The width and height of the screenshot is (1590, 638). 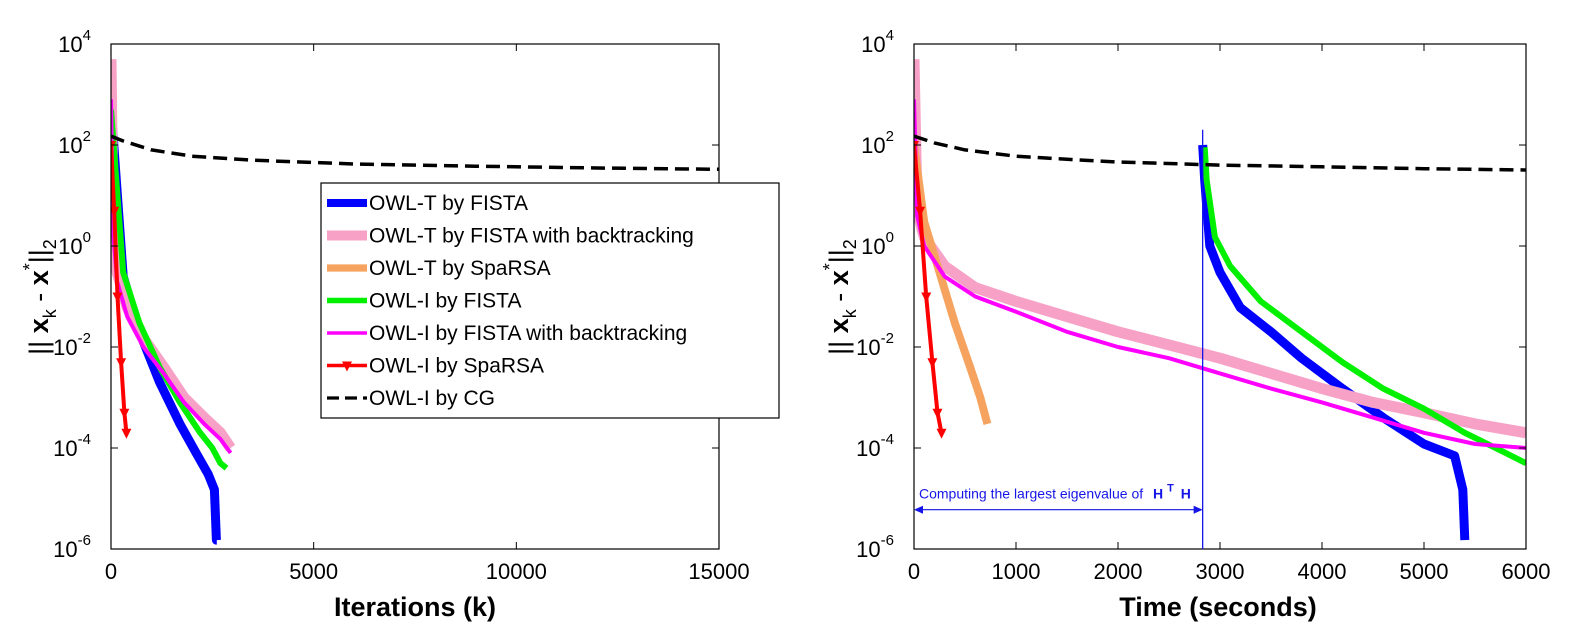 I want to click on legend-label: OWL-T by FISTA with backtracking, so click(x=531, y=236).